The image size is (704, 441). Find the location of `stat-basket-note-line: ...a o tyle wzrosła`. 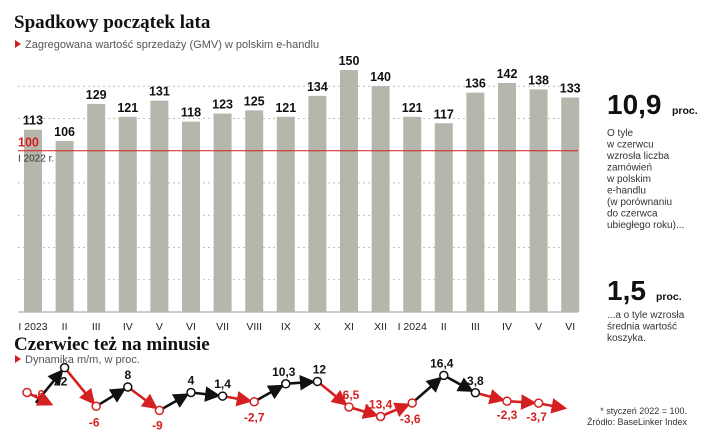

stat-basket-note-line: ...a o tyle wzrosła is located at coordinates (646, 315).